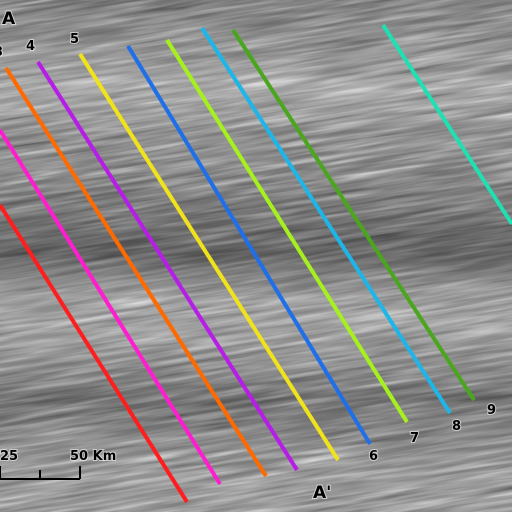 The width and height of the screenshot is (512, 512). I want to click on section-label-a: A, so click(9, 19).